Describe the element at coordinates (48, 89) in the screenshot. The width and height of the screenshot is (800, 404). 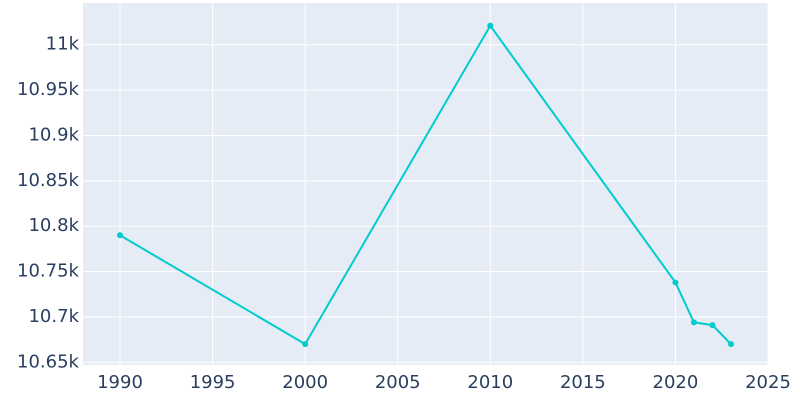
I see `y-tick-label: 10.95k` at that location.